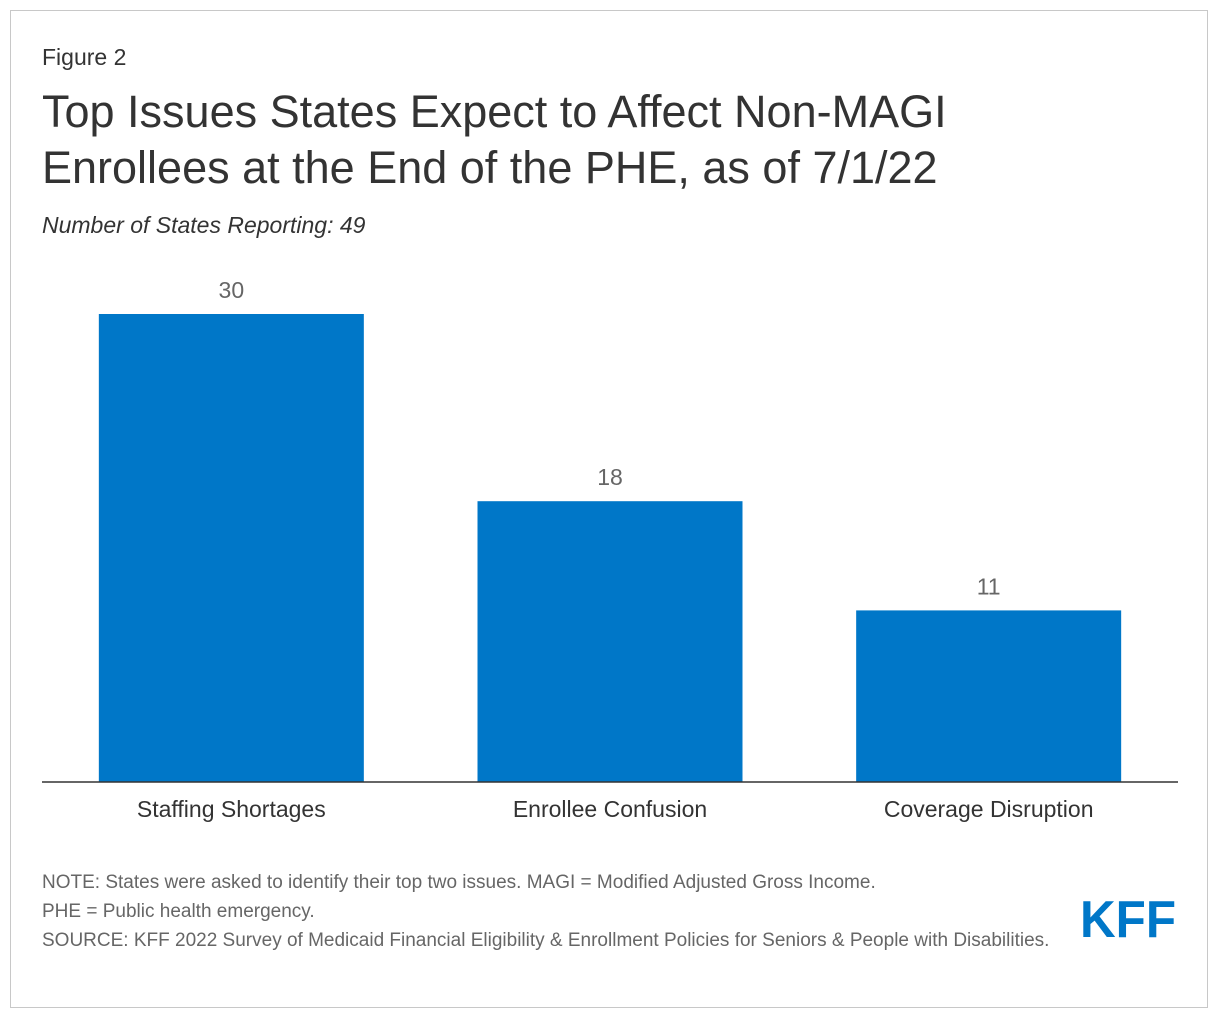  I want to click on bar-staffing-shortages, so click(231, 548).